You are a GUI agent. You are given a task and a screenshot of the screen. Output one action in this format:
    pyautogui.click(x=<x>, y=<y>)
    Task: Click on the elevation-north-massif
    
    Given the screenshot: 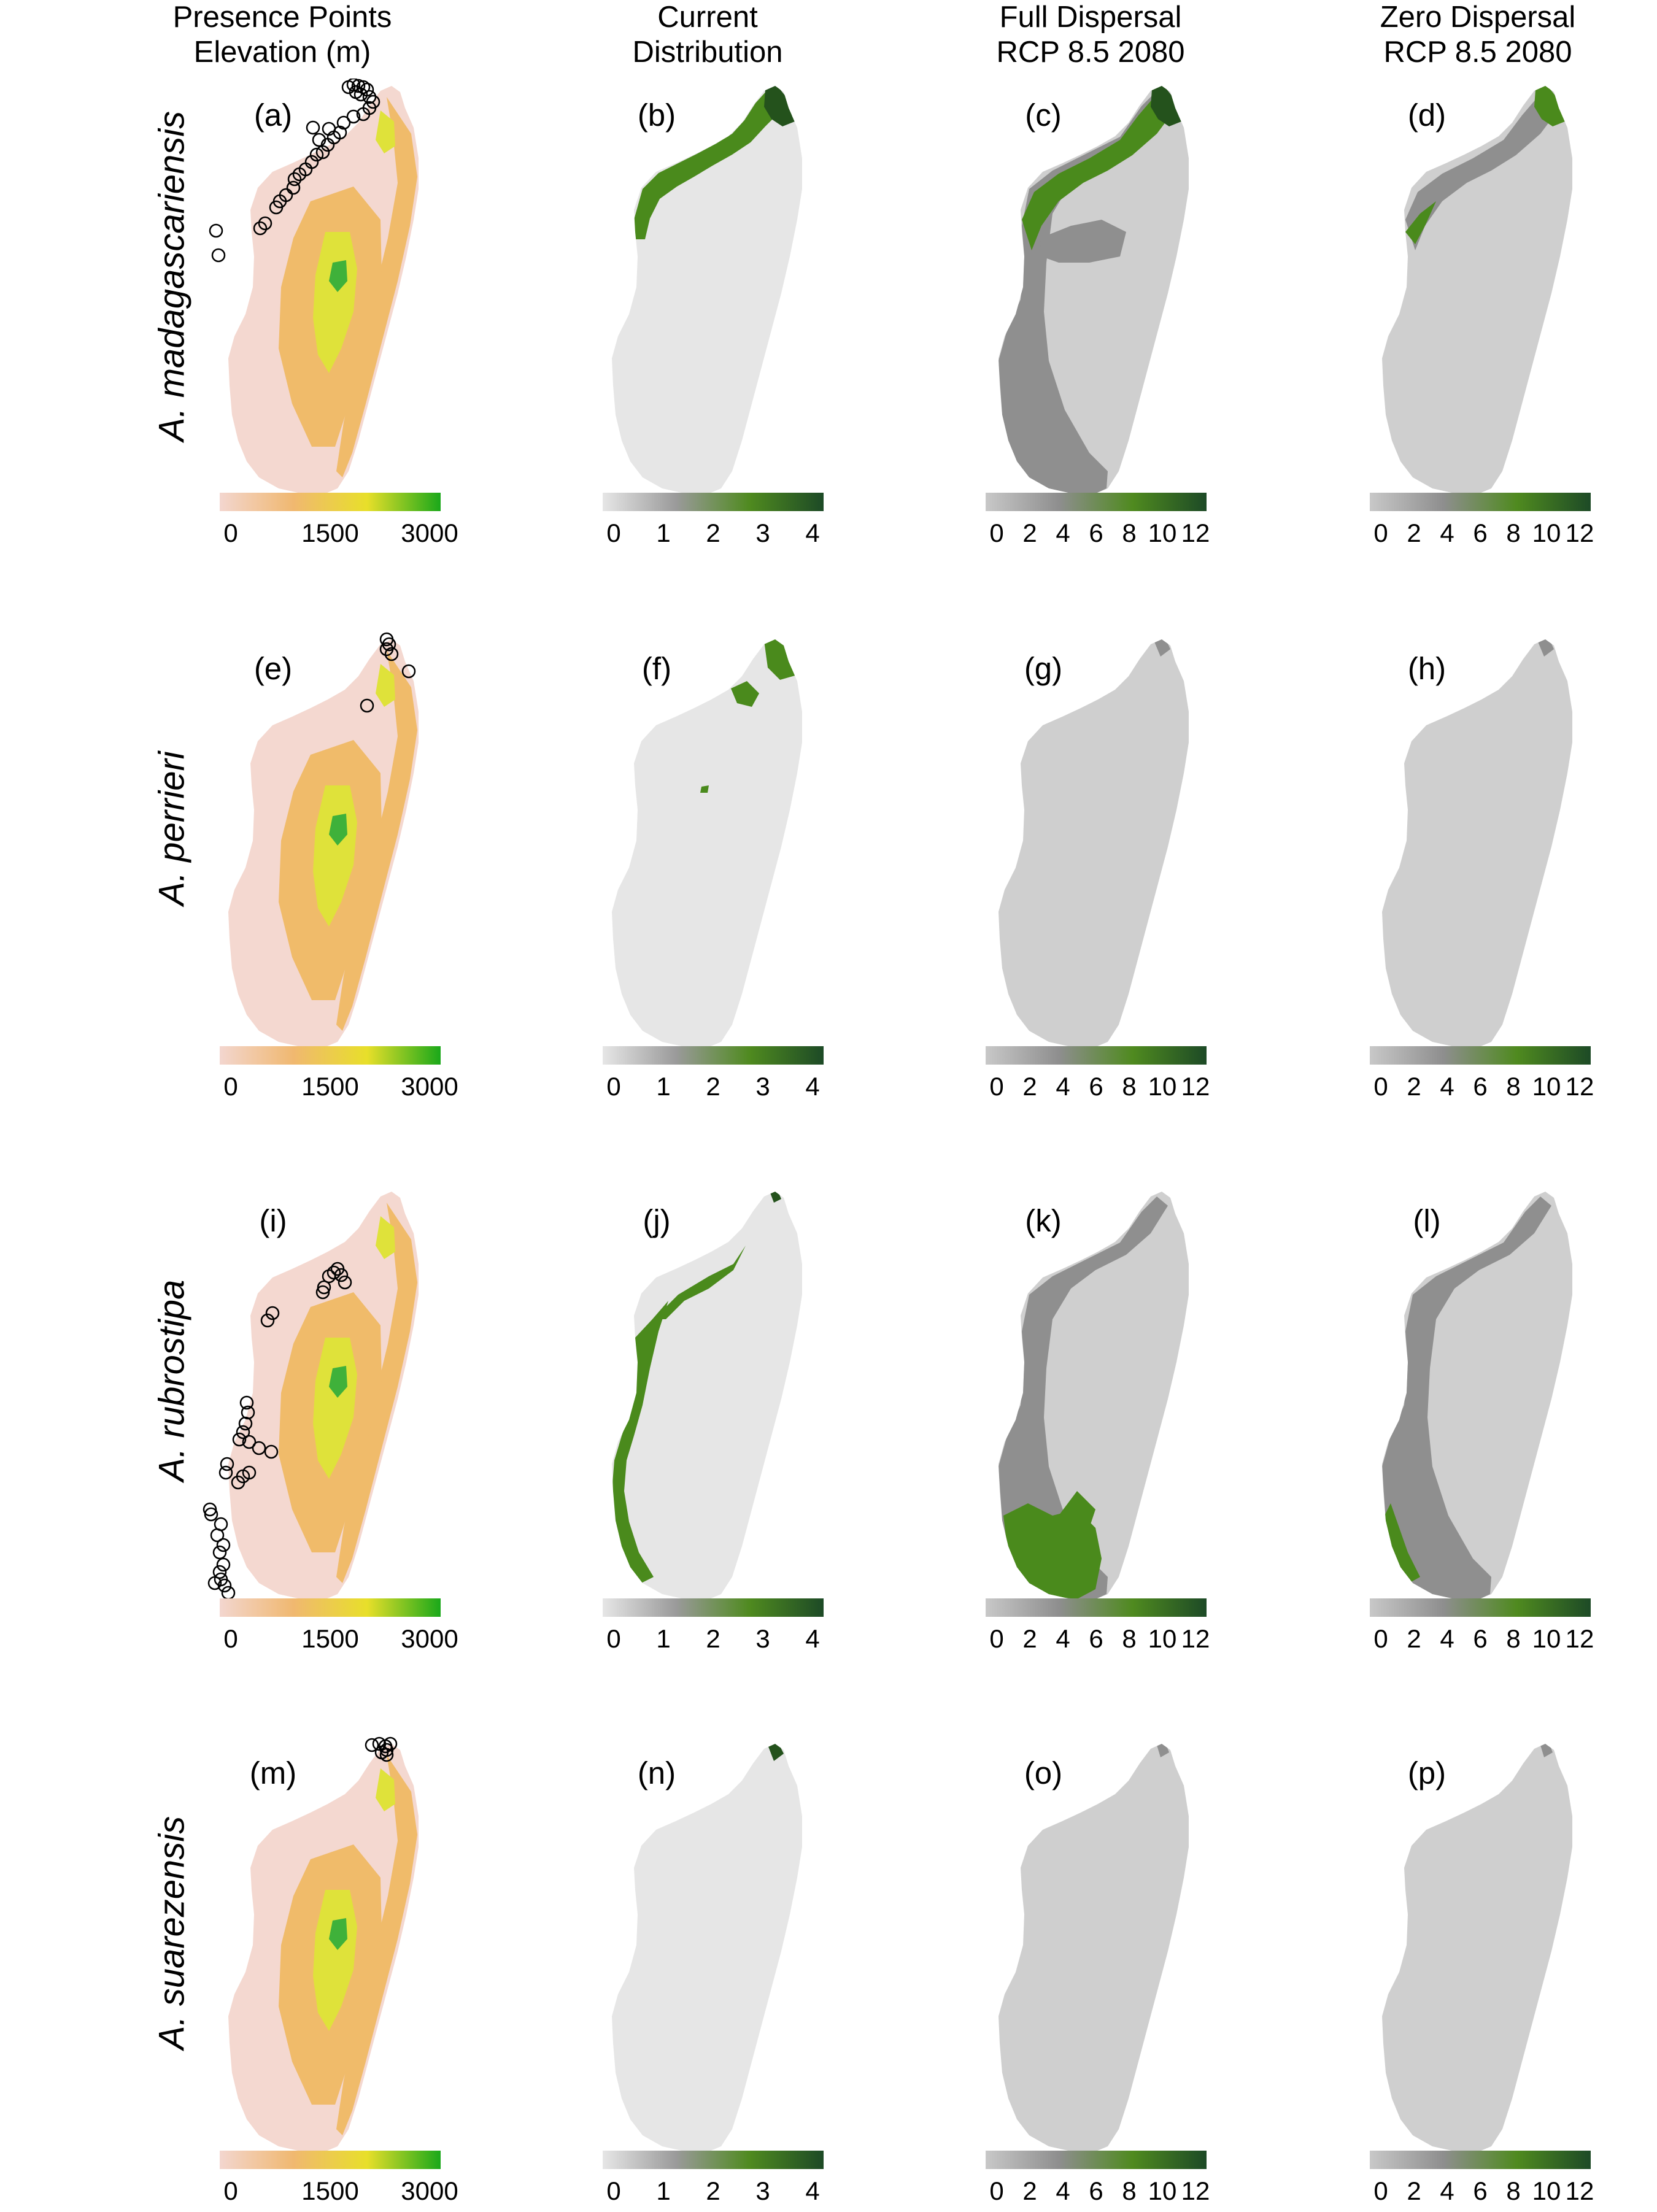 What is the action you would take?
    pyautogui.click(x=386, y=131)
    